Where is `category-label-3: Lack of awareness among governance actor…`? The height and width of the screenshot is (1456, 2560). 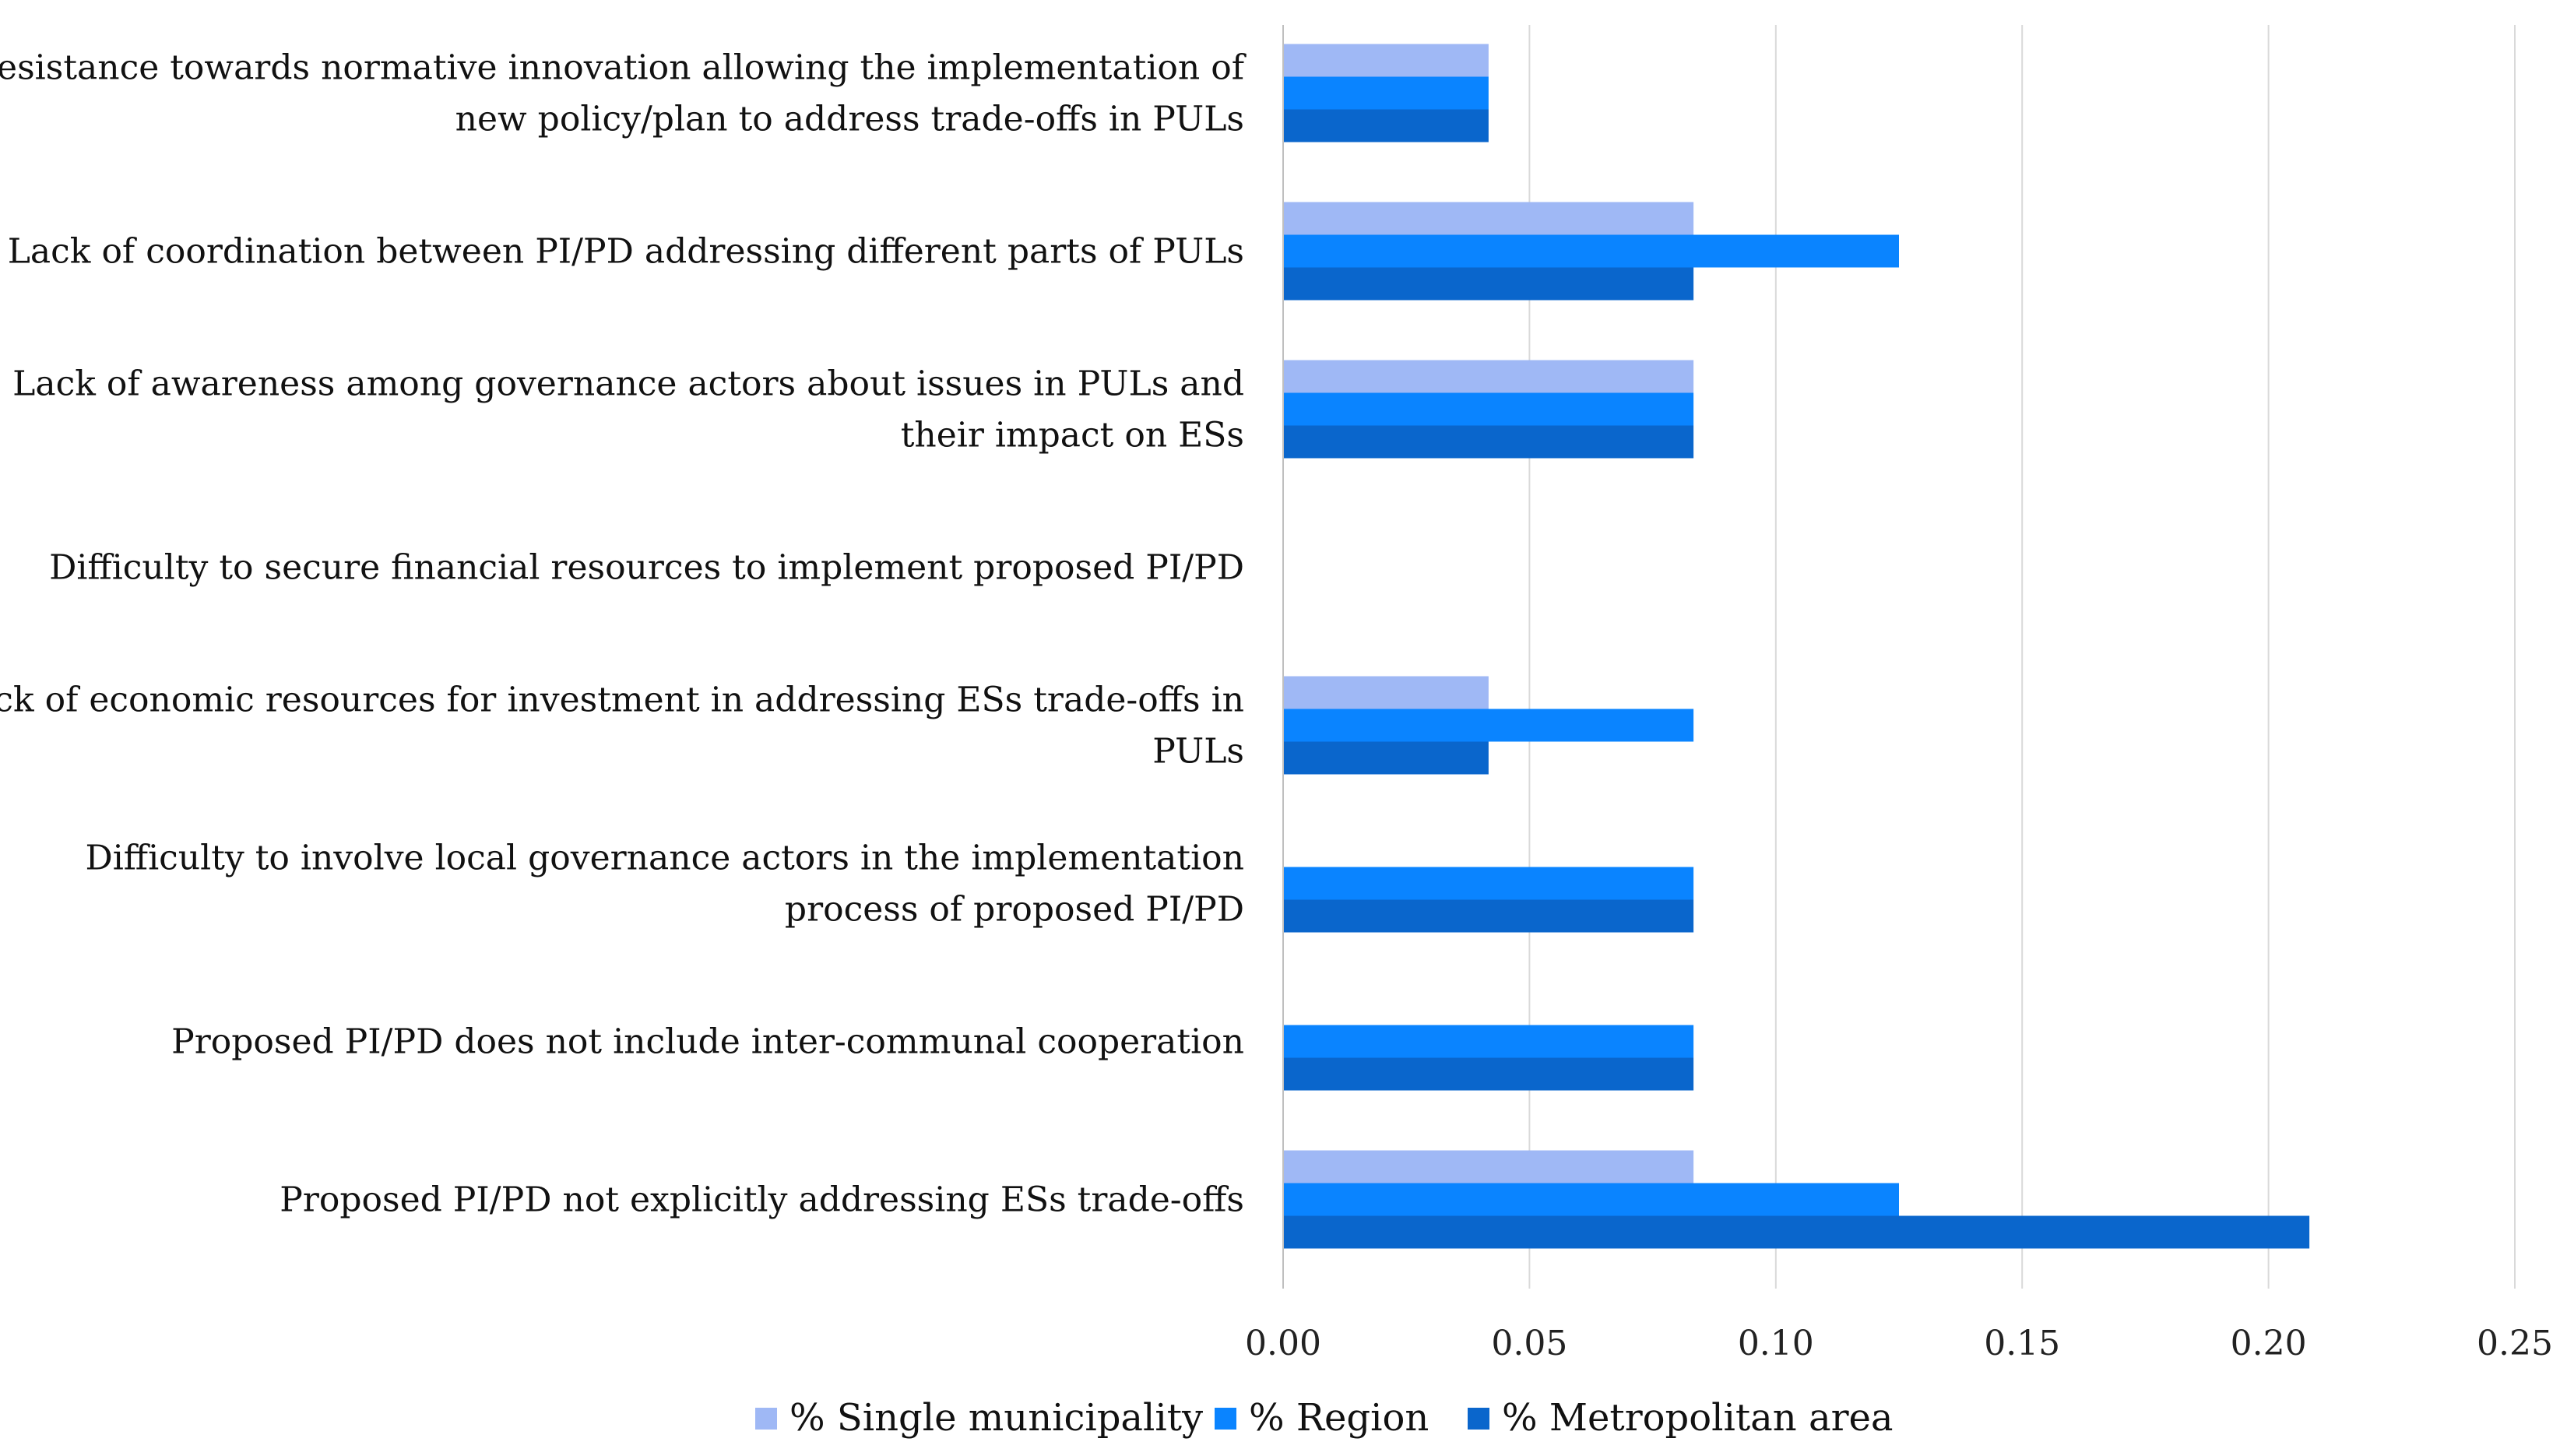 category-label-3: Lack of awareness among governance actor… is located at coordinates (628, 409).